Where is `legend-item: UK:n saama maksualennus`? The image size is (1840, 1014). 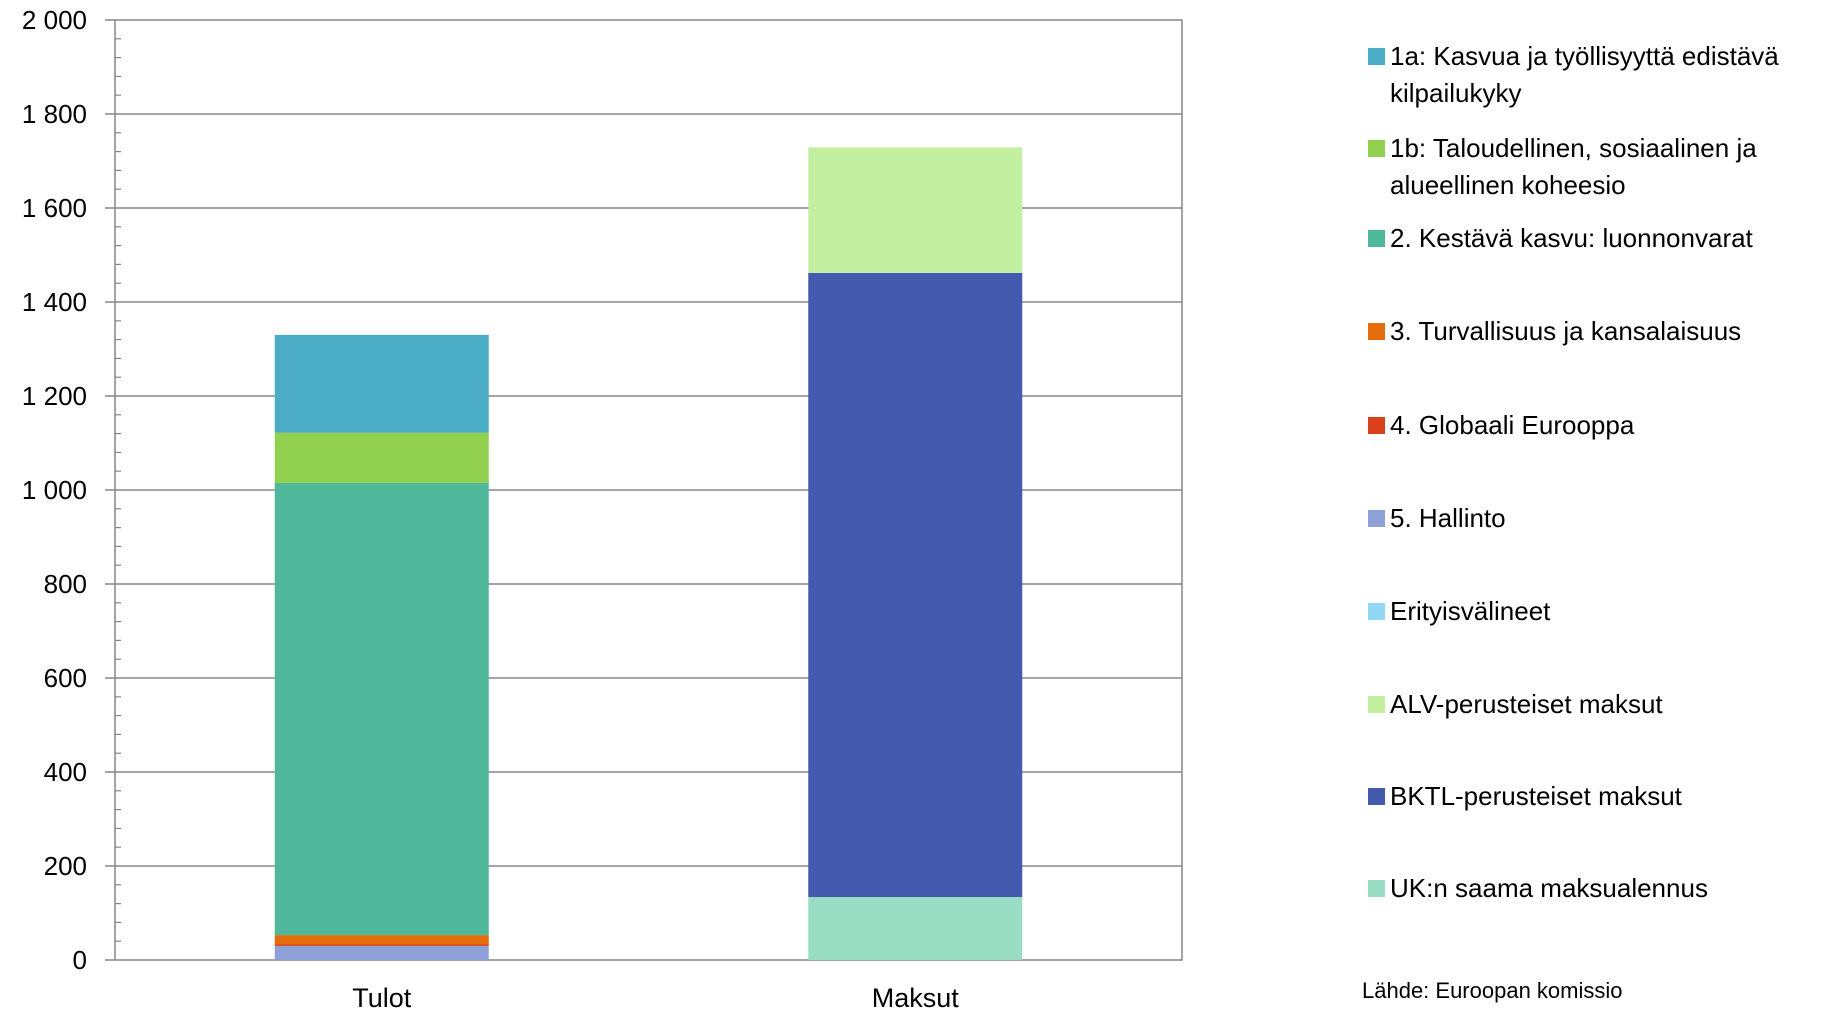
legend-item: UK:n saama maksualennus is located at coordinates (1598, 888).